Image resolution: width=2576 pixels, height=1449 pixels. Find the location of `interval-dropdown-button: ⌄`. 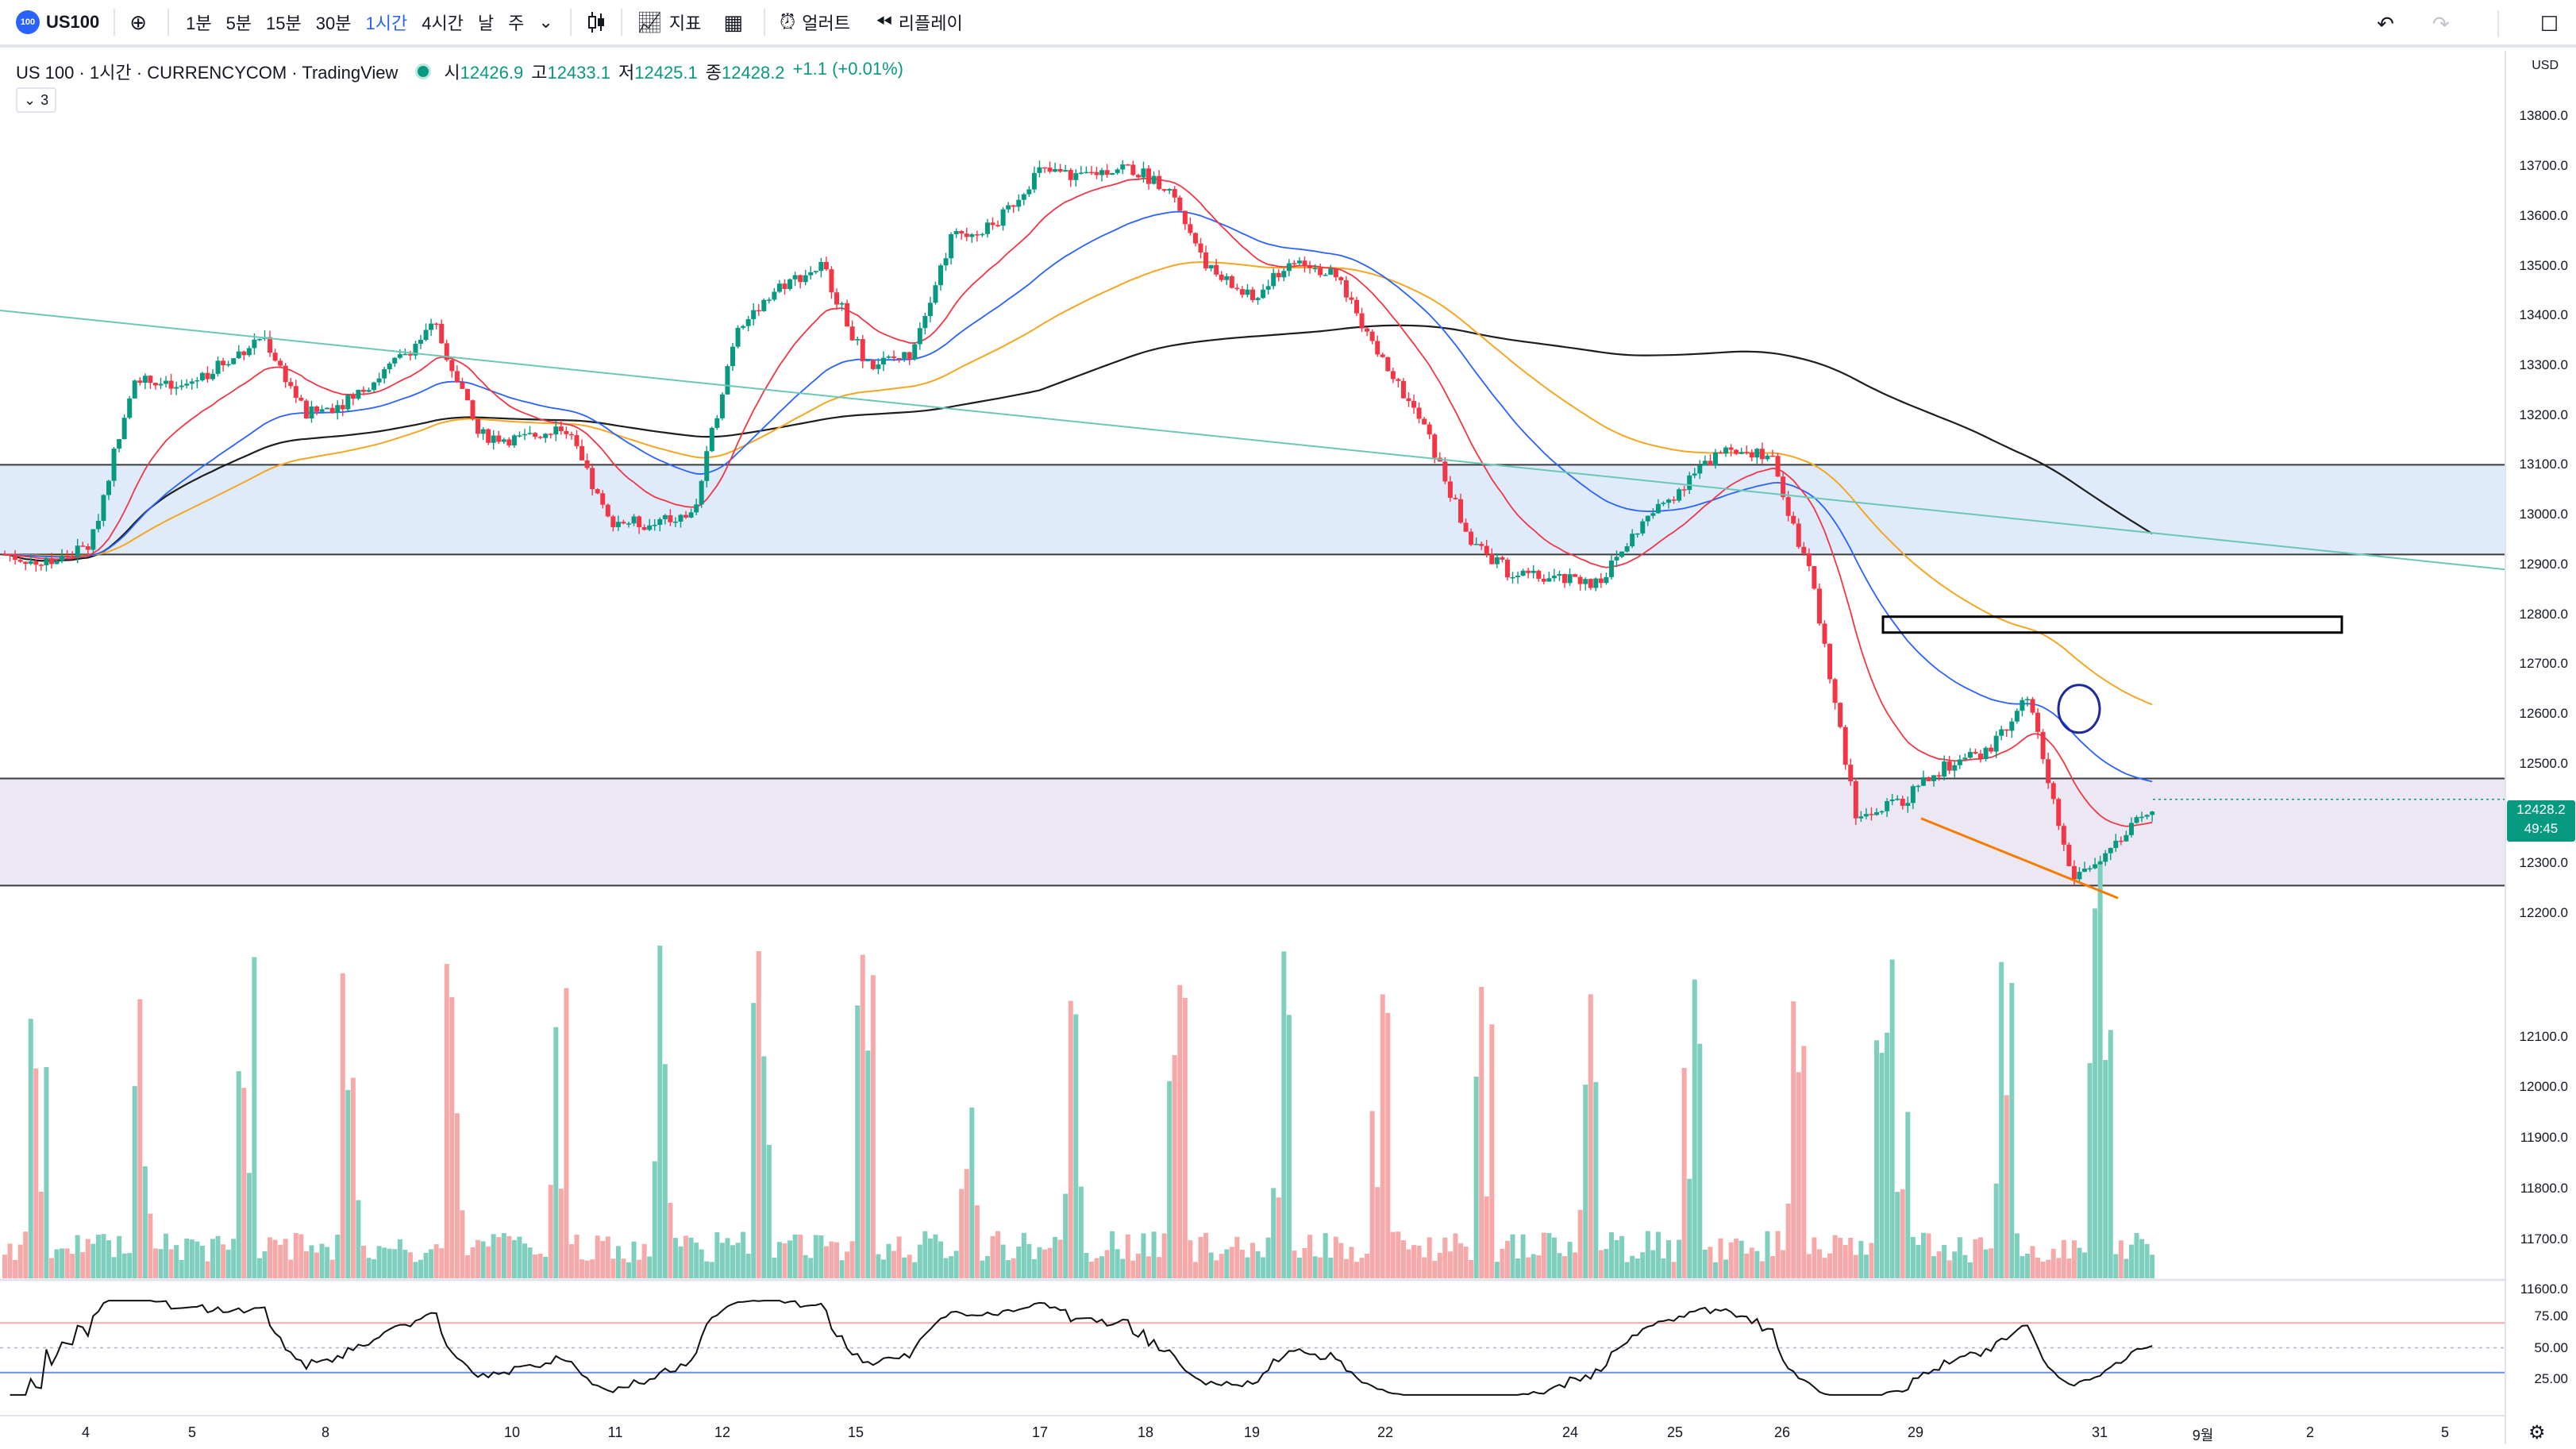

interval-dropdown-button: ⌄ is located at coordinates (545, 22).